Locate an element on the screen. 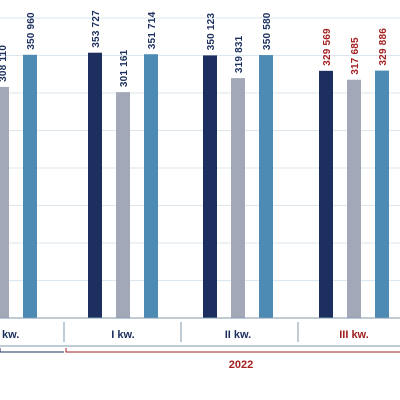  value-label: 301 161 is located at coordinates (124, 68).